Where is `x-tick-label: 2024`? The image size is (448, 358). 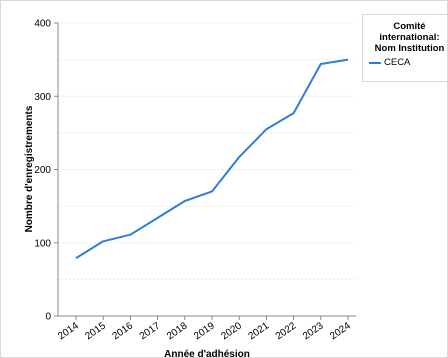 x-tick-label: 2024 is located at coordinates (340, 331).